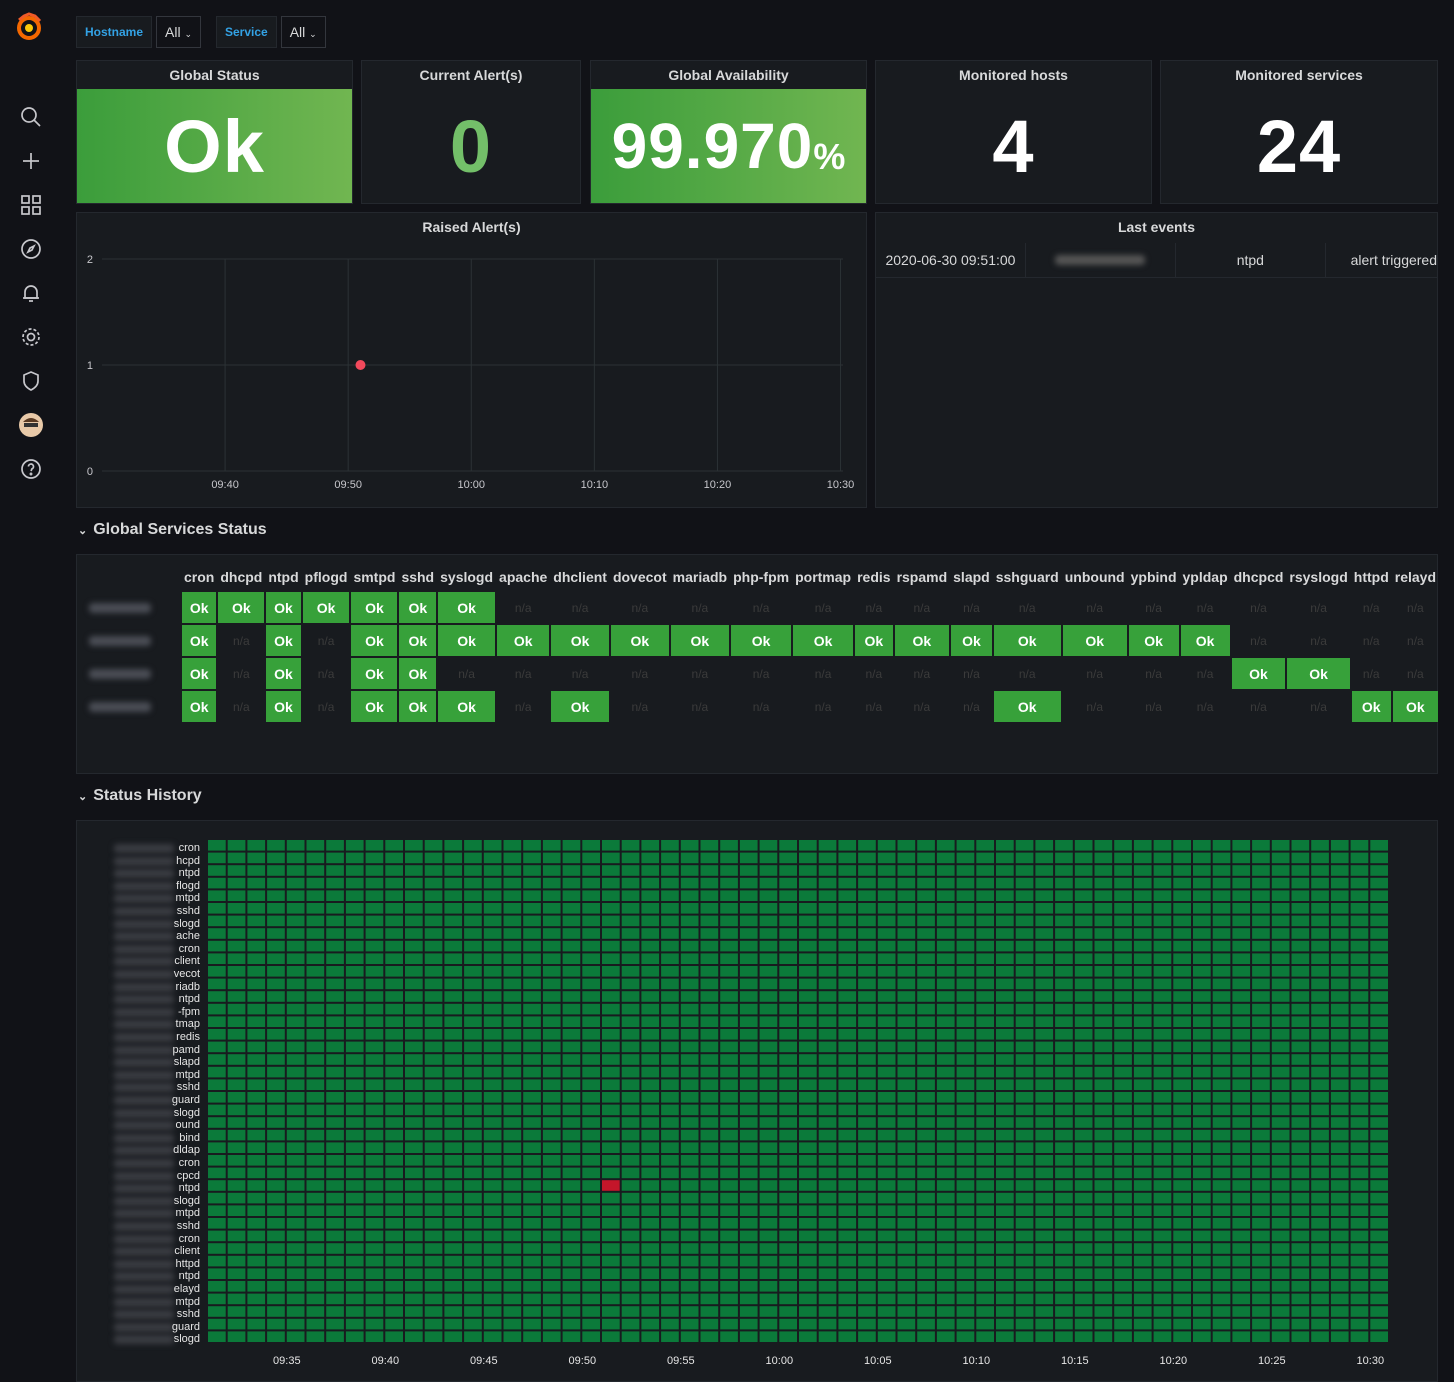 This screenshot has width=1454, height=1382. Describe the element at coordinates (1258, 577) in the screenshot. I see `column-header: dhcpcd` at that location.